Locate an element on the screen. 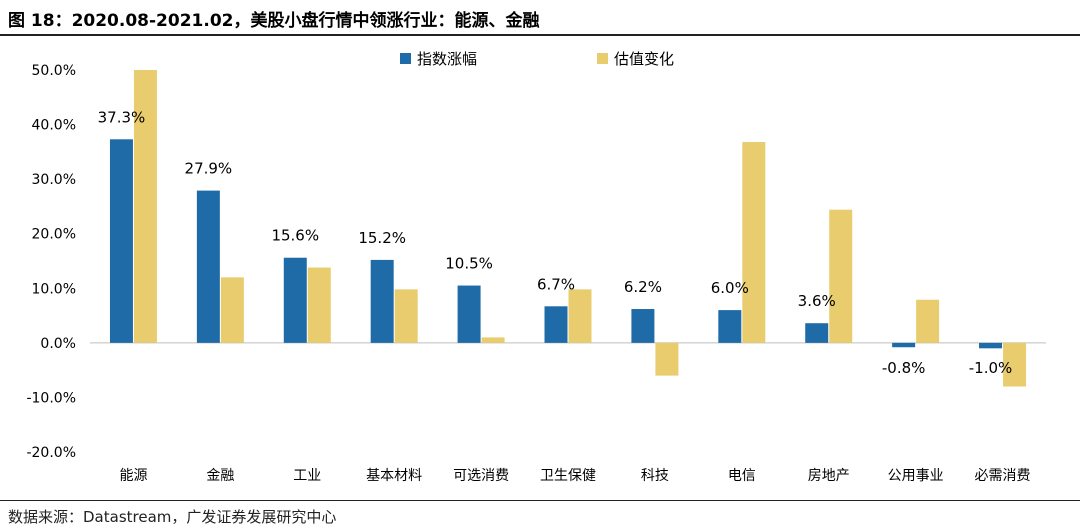  x-axis: 能源 金融 工业 基本材料 可选消费 卫生保健 科技 电信 房地产 公用事业 必需消费 is located at coordinates (574, 475).